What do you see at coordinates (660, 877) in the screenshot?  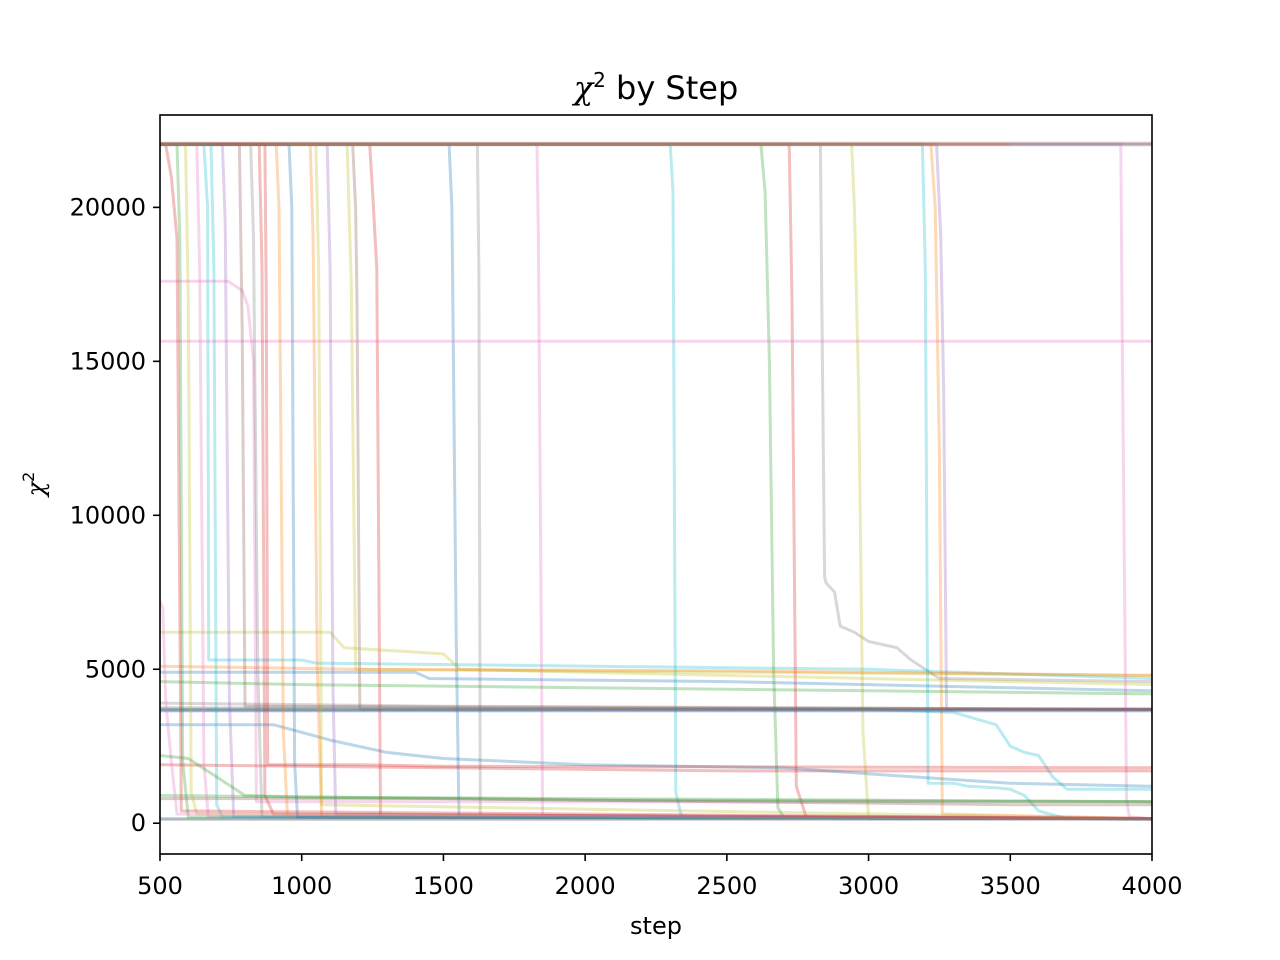 I see `x-axis: 500 1000 1500 2000 2500 3000 3500 4000` at bounding box center [660, 877].